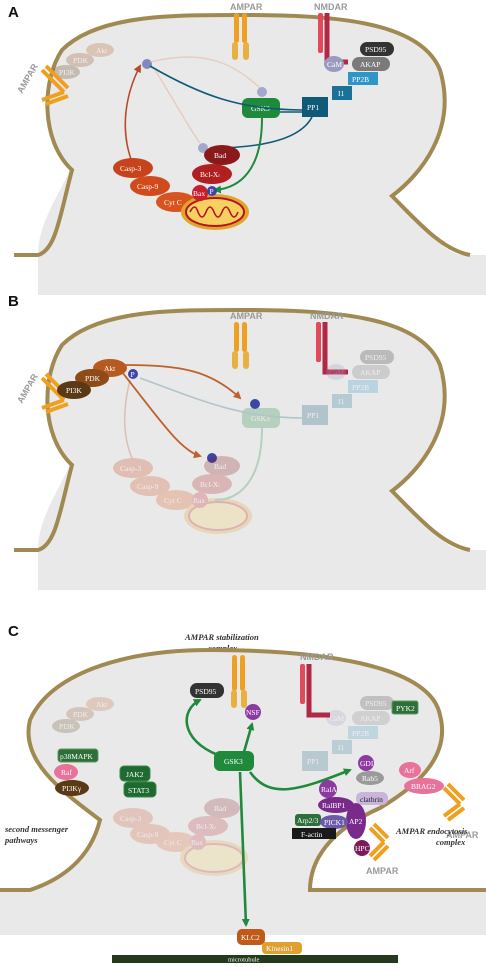  Describe the element at coordinates (239, 681) in the screenshot. I see `panel-c-ampar-top` at that location.